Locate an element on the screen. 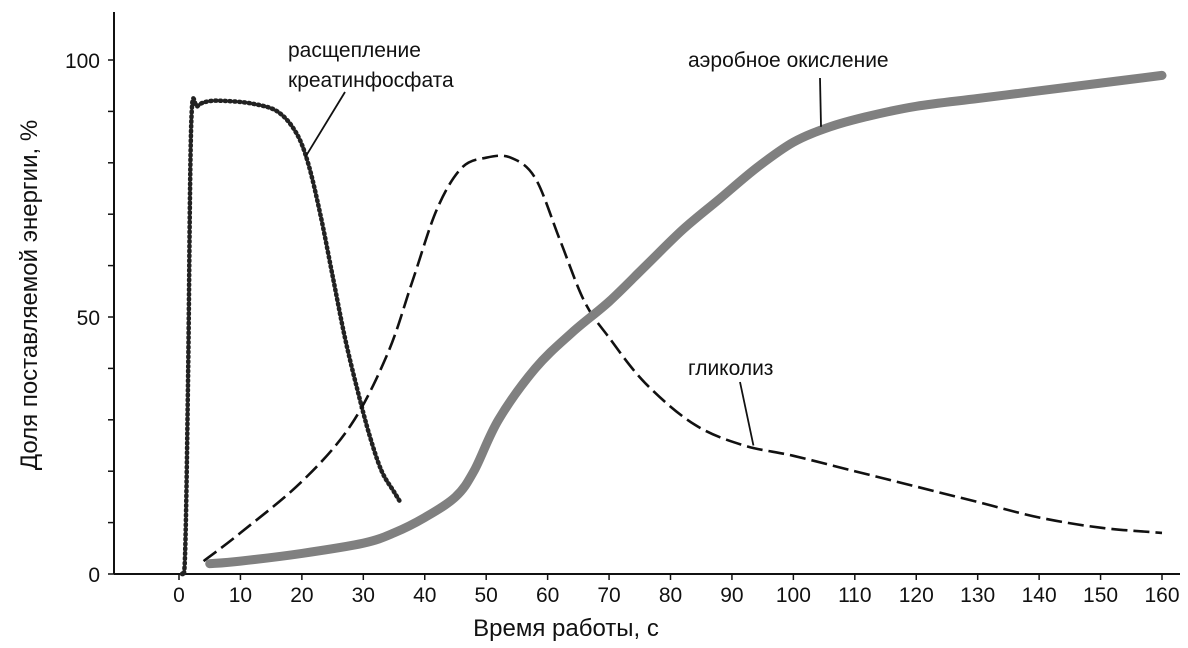  x-tick-label: 120 is located at coordinates (916, 595).